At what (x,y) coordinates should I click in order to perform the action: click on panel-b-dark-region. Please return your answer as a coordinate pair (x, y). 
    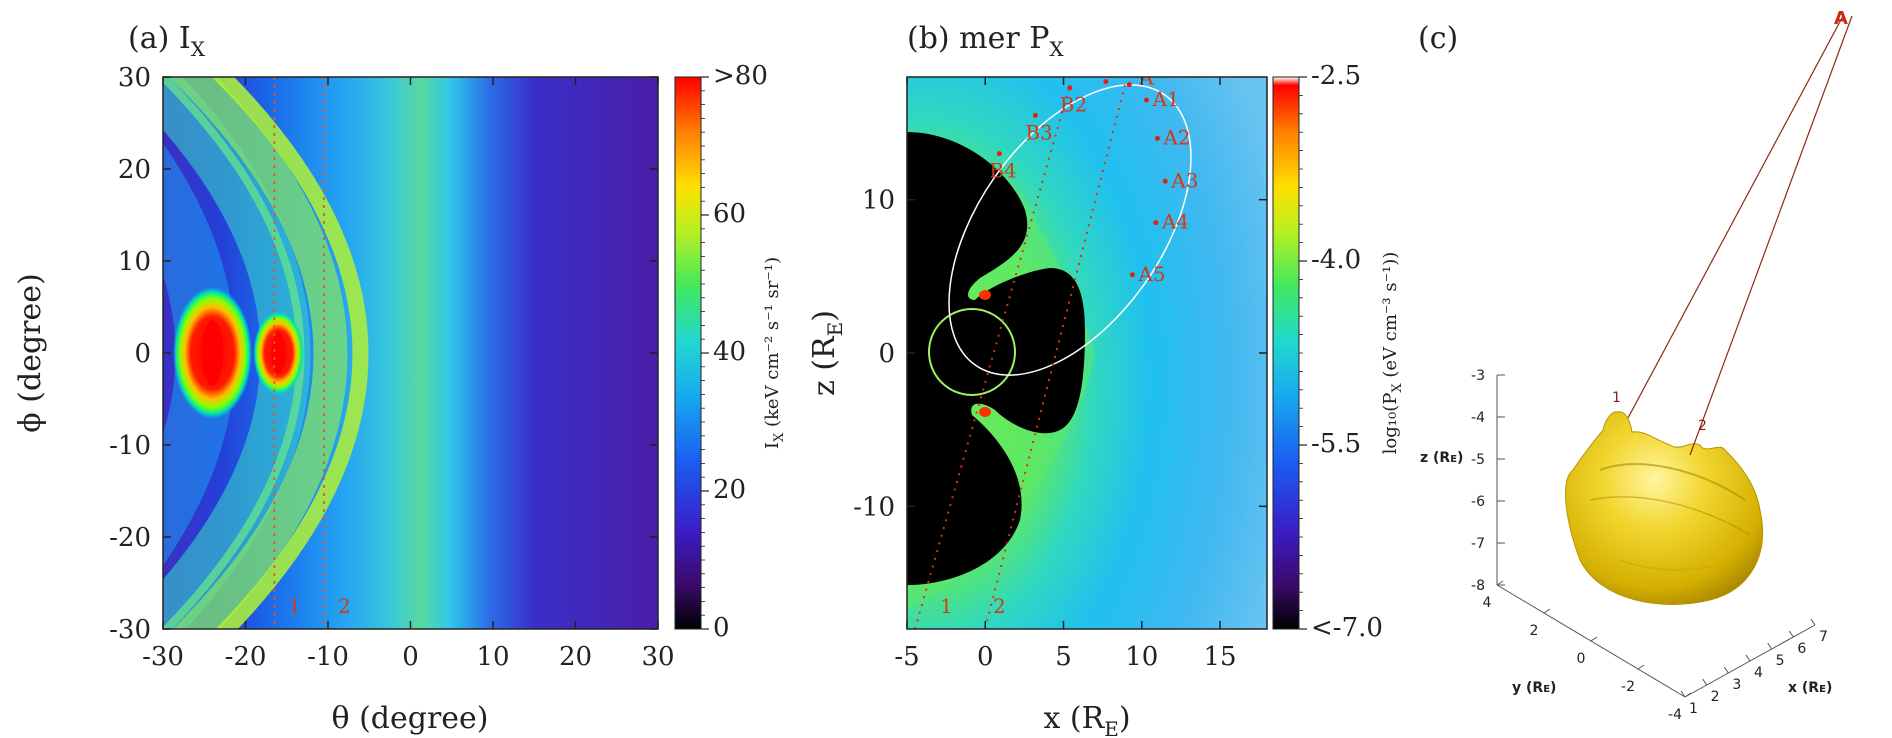
    Looking at the image, I should click on (996, 358).